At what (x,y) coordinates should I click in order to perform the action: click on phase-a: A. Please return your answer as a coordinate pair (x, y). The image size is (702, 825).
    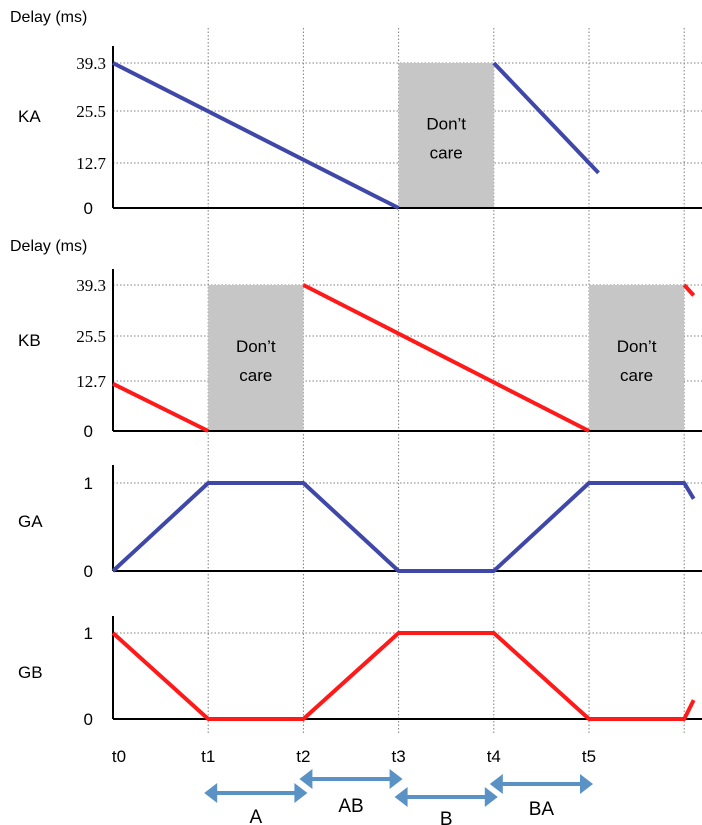
    Looking at the image, I should click on (256, 804).